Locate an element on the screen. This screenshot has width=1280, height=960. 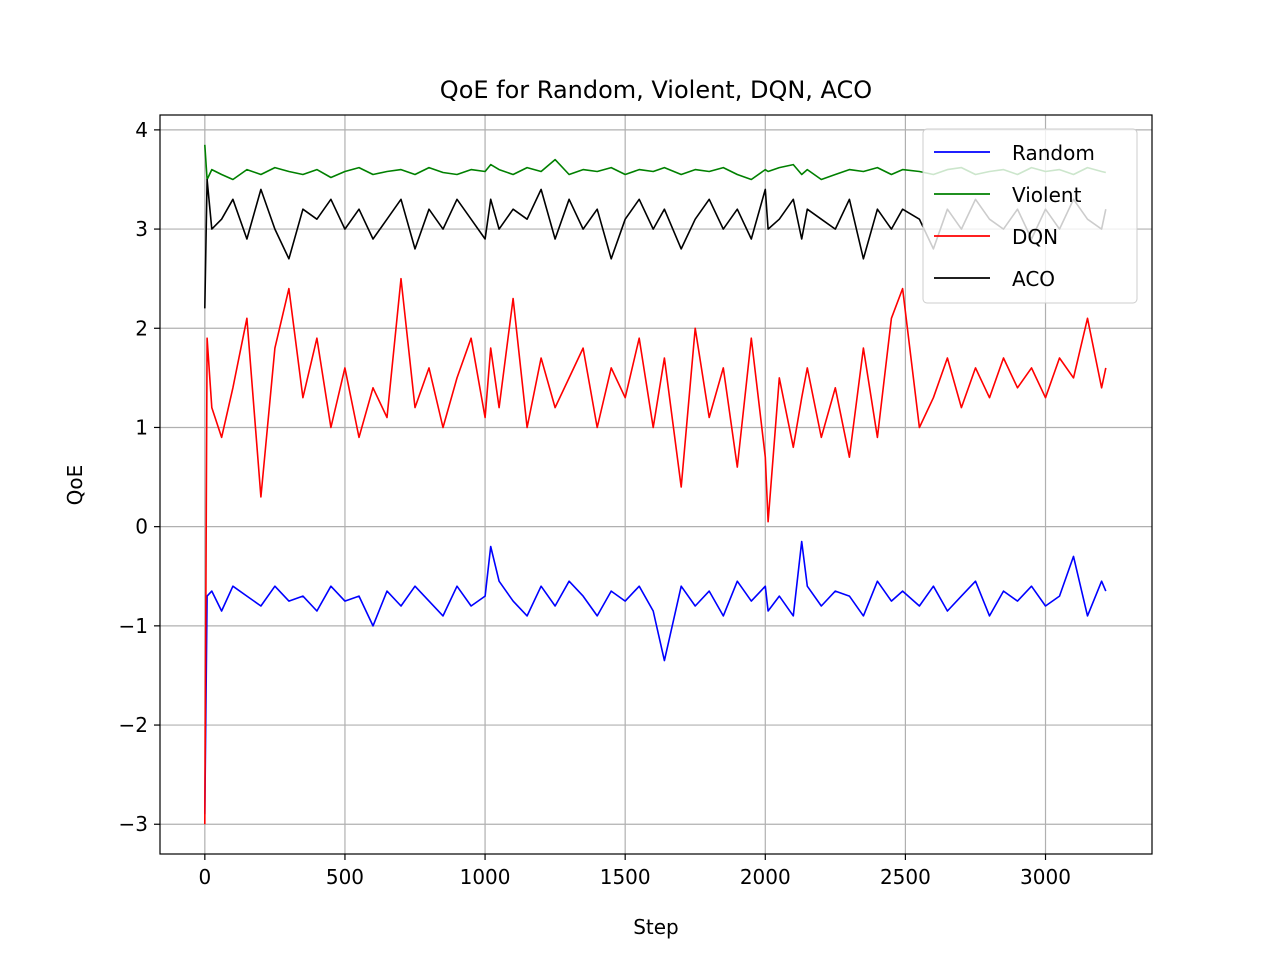
x-tick-label: 0 is located at coordinates (204, 877).